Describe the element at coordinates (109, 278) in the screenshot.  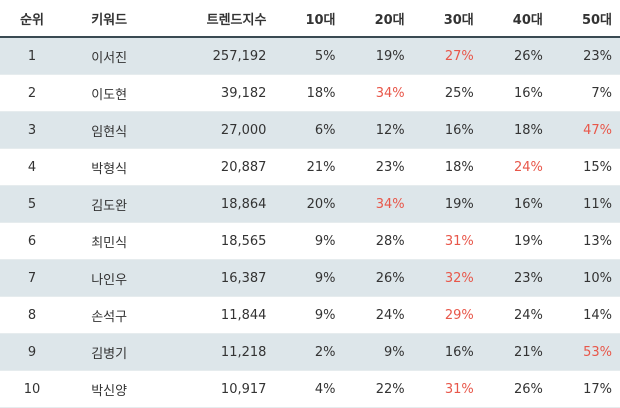
I see `keyword-cell: 나인우` at that location.